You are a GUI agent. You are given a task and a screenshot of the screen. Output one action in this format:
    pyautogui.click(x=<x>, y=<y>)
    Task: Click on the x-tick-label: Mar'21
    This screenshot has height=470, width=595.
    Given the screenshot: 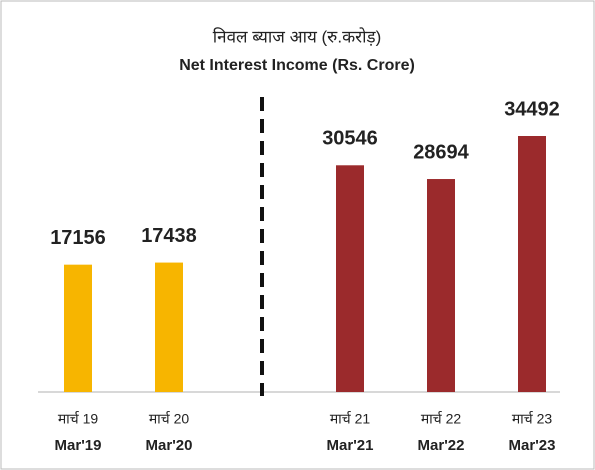 What is the action you would take?
    pyautogui.click(x=350, y=445)
    